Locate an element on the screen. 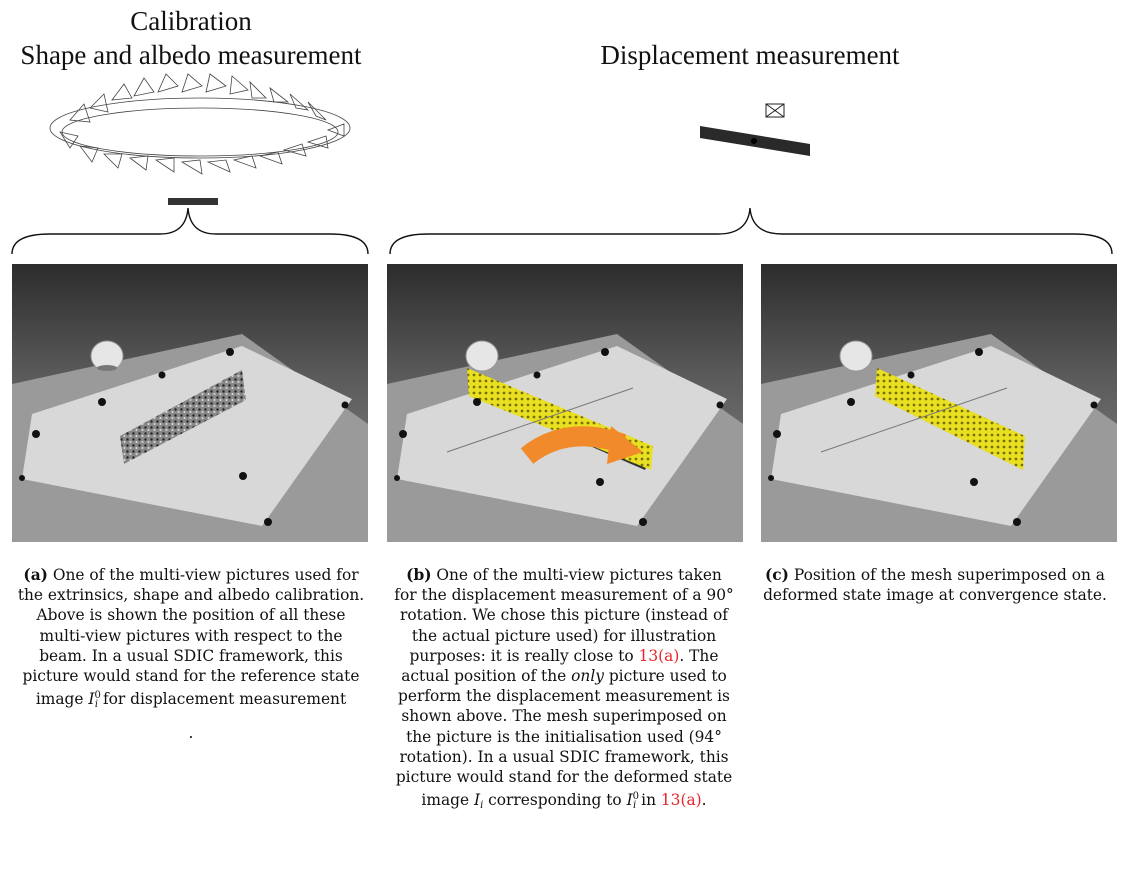  photo-a-scene is located at coordinates (190, 403).